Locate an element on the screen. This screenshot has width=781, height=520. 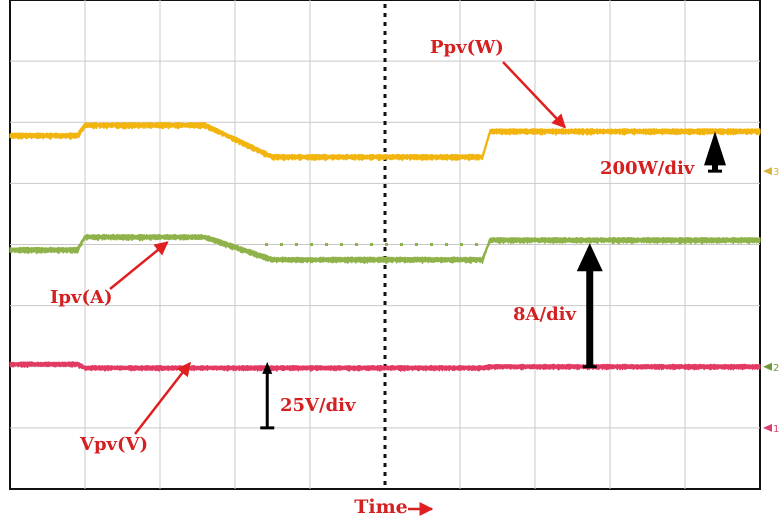
trace-ipv is located at coordinates (385, 249).